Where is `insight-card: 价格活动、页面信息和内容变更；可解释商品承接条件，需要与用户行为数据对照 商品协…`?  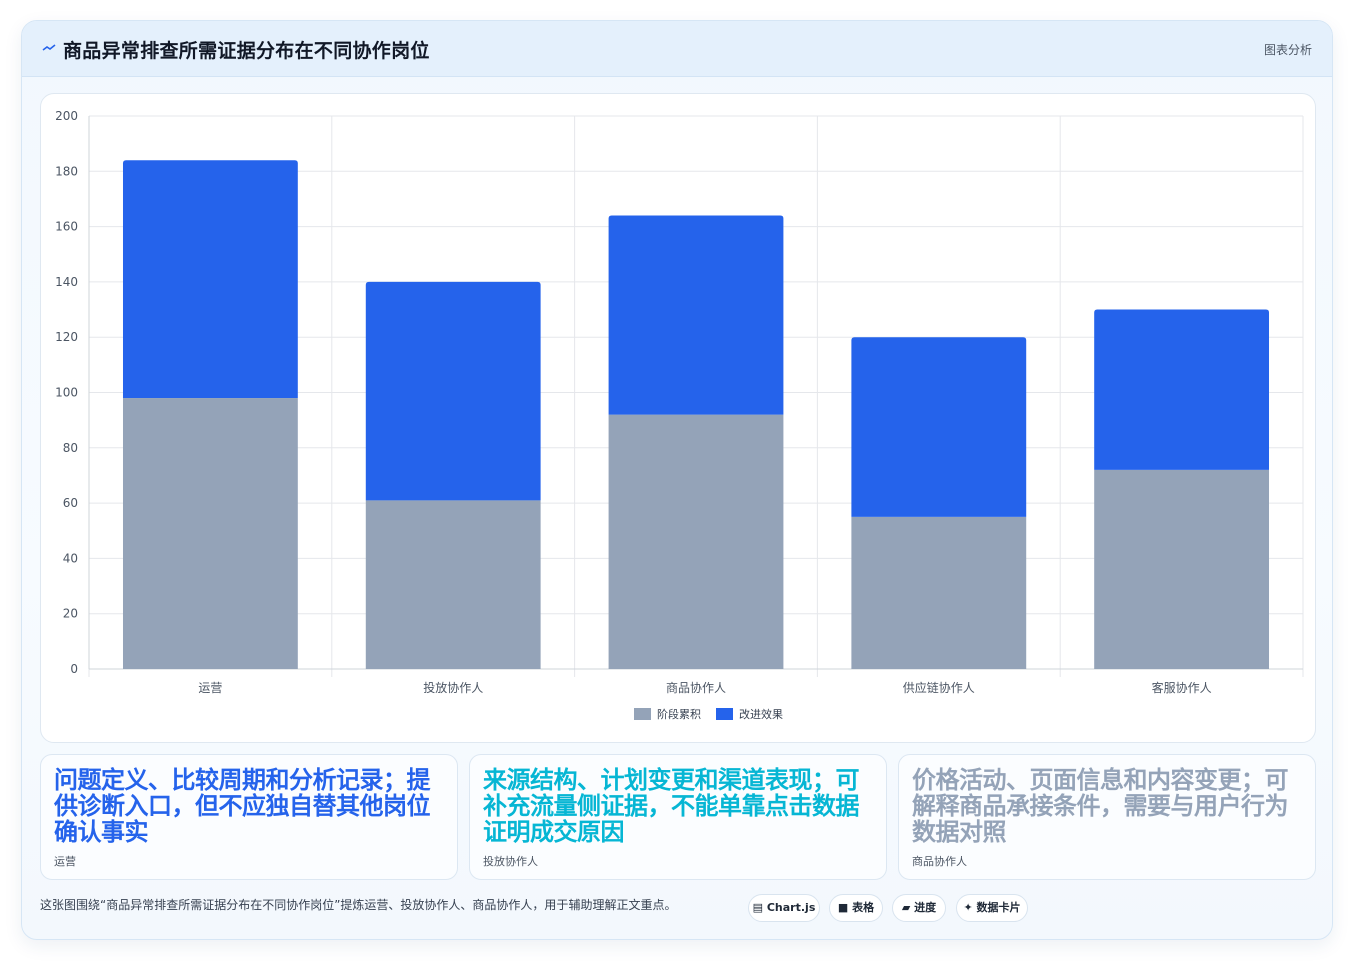
insight-card: 价格活动、页面信息和内容变更；可解释商品承接条件，需要与用户行为数据对照 商品协… is located at coordinates (1107, 817).